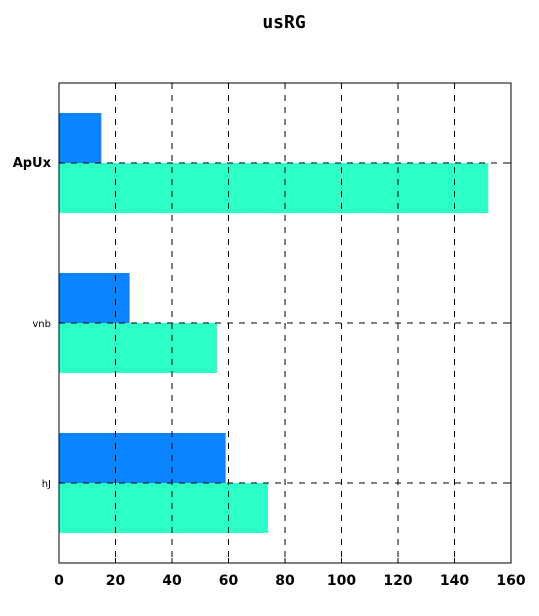 This screenshot has height=616, width=539. What do you see at coordinates (32, 163) in the screenshot?
I see `y-tick-label-apux: ApUx` at bounding box center [32, 163].